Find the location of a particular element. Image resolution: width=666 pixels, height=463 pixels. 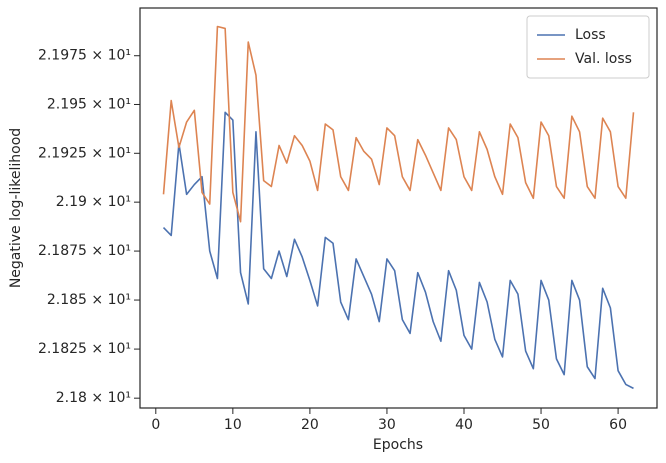

y-tick-label: 2.1875 × 10¹ is located at coordinates (84, 251).